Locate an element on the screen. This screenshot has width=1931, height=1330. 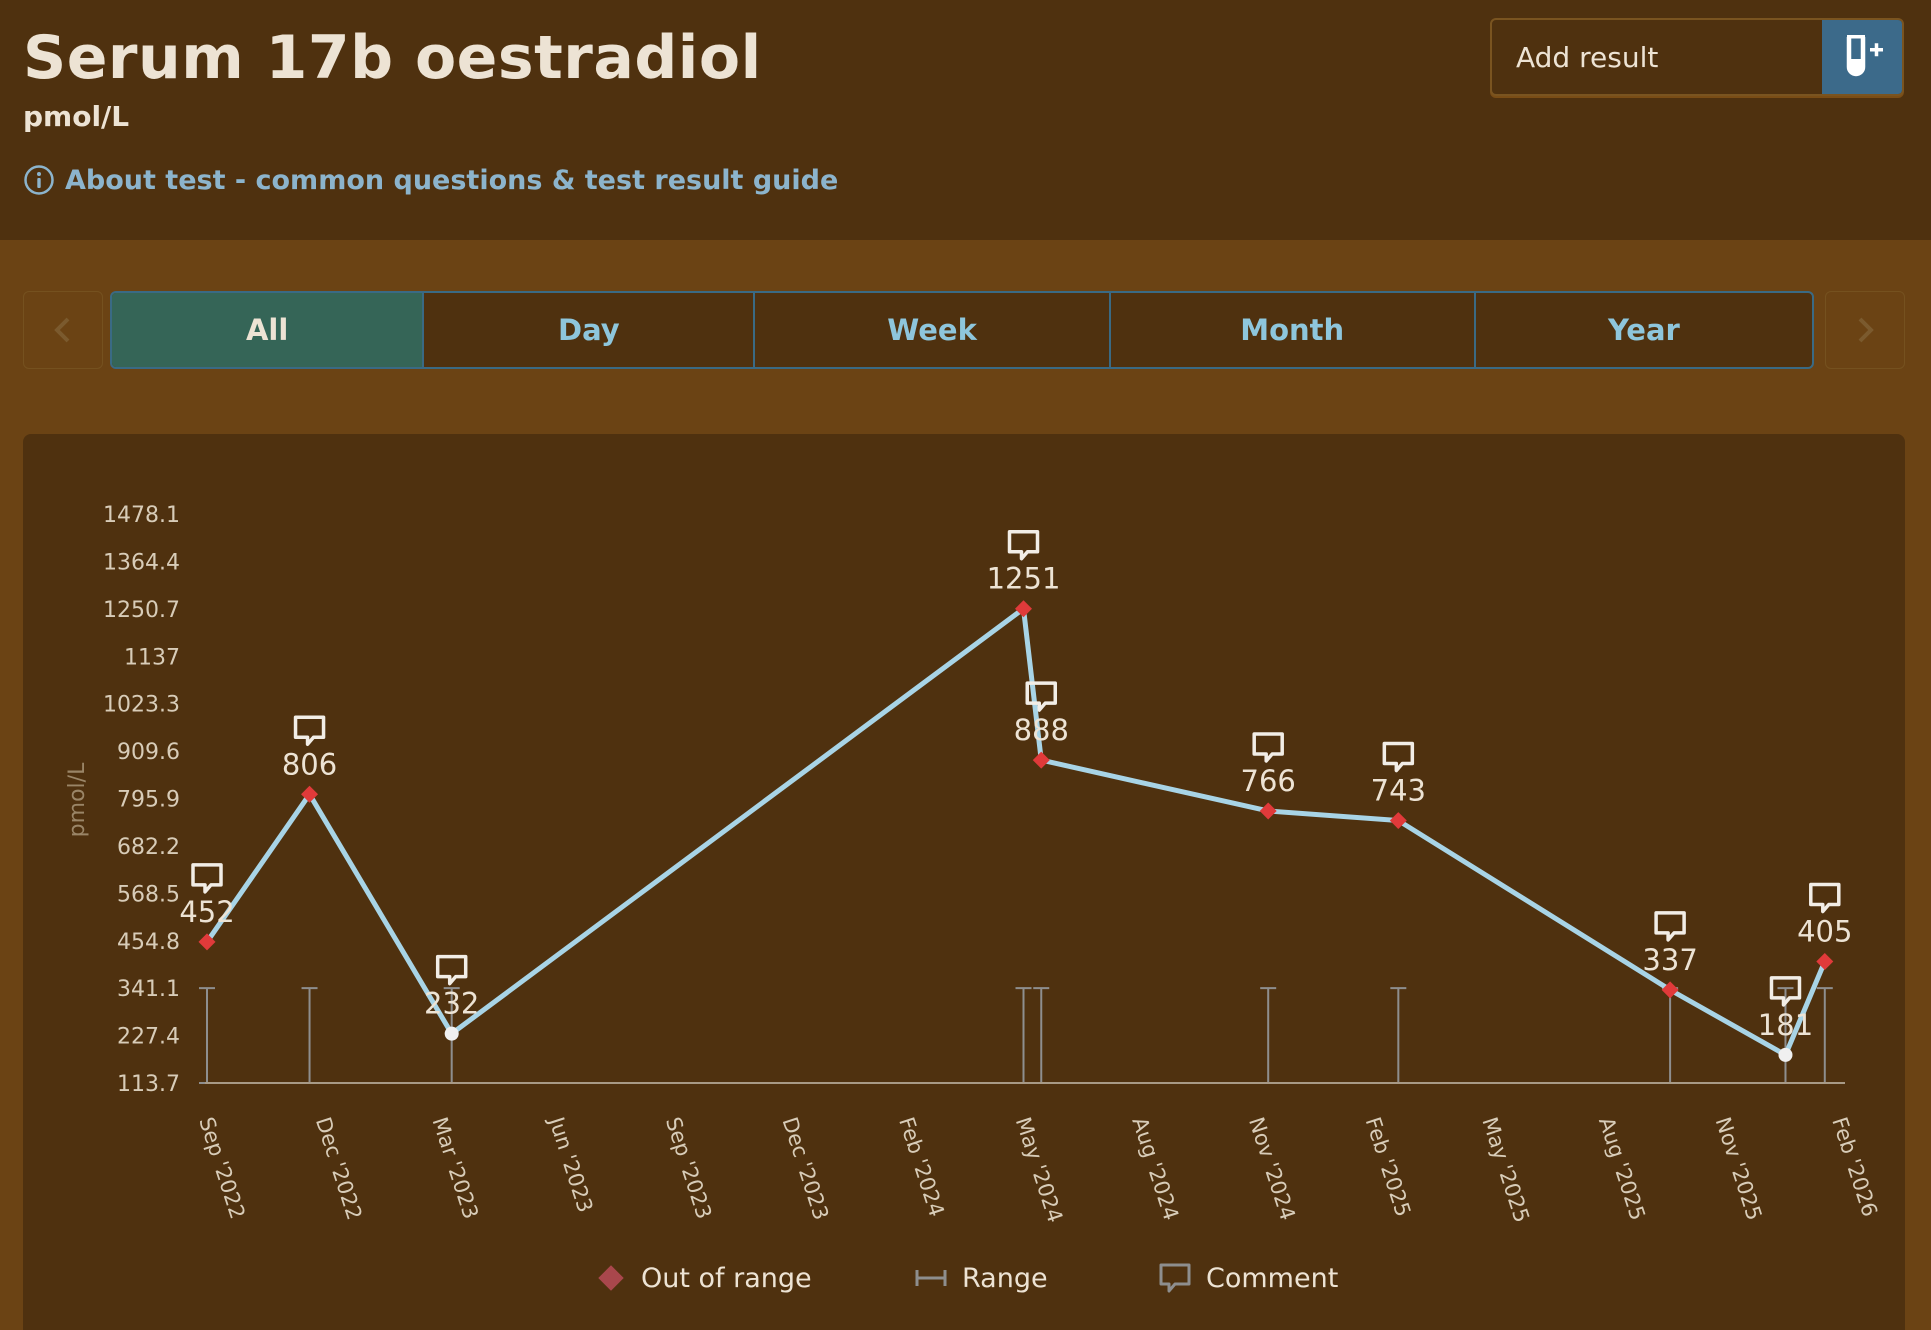
y-tick-label: 1478.1 is located at coordinates (141, 515).